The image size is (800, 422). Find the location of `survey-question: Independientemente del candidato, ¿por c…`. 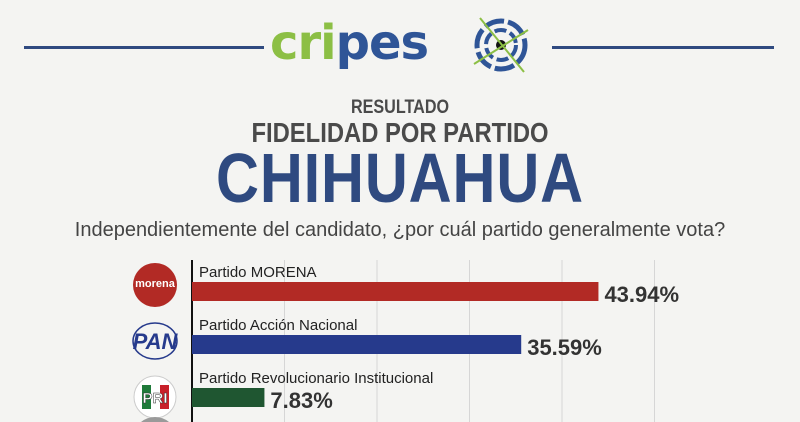

survey-question: Independientemente del candidato, ¿por c… is located at coordinates (400, 230).